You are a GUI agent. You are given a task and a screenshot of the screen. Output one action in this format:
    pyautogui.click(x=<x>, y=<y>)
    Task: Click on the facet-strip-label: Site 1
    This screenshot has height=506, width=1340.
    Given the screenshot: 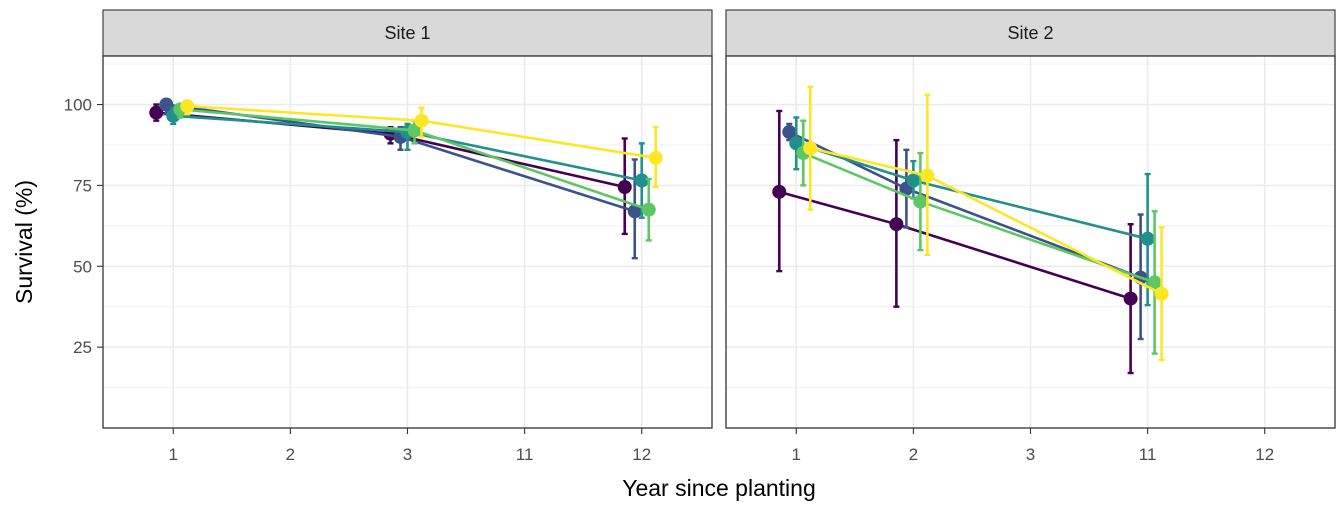 What is the action you would take?
    pyautogui.click(x=407, y=33)
    